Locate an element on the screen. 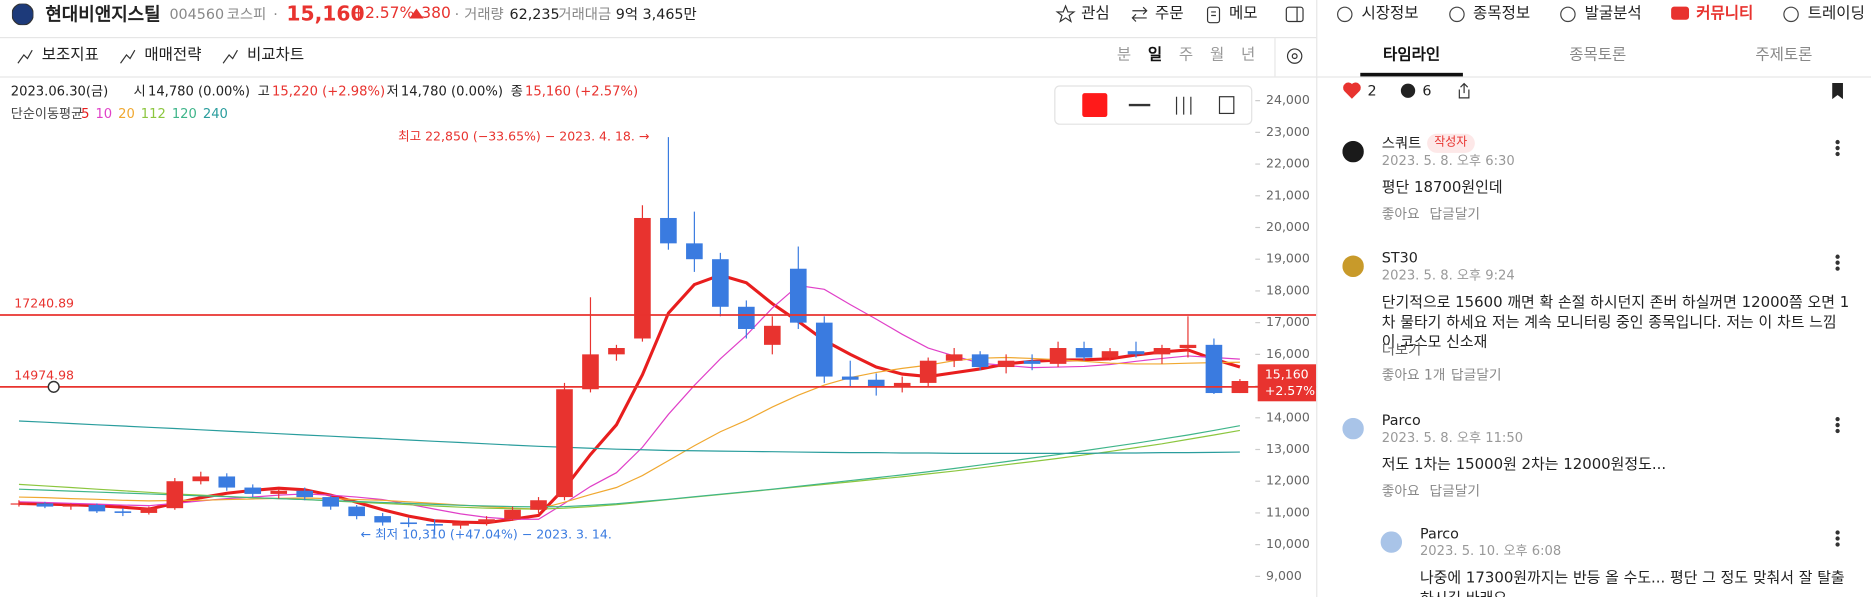 Image resolution: width=1871 pixels, height=597 pixels. post-text: 평단 18700원인데 is located at coordinates (1442, 186).